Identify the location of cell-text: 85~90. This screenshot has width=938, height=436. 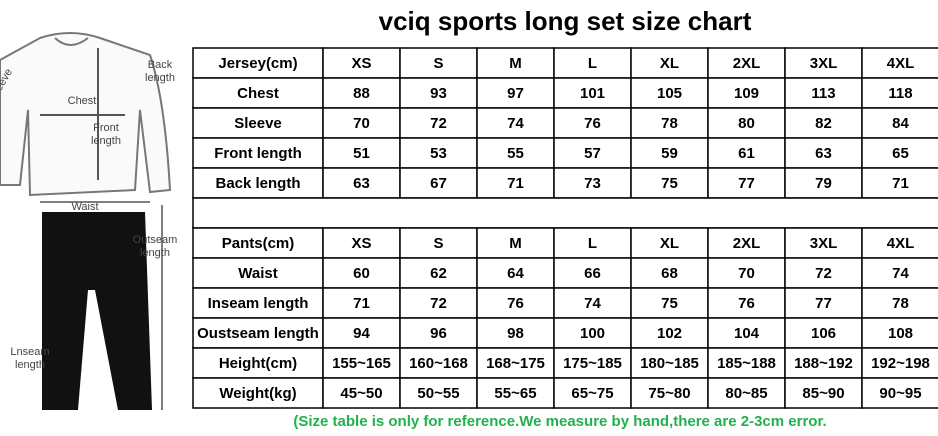
(823, 393).